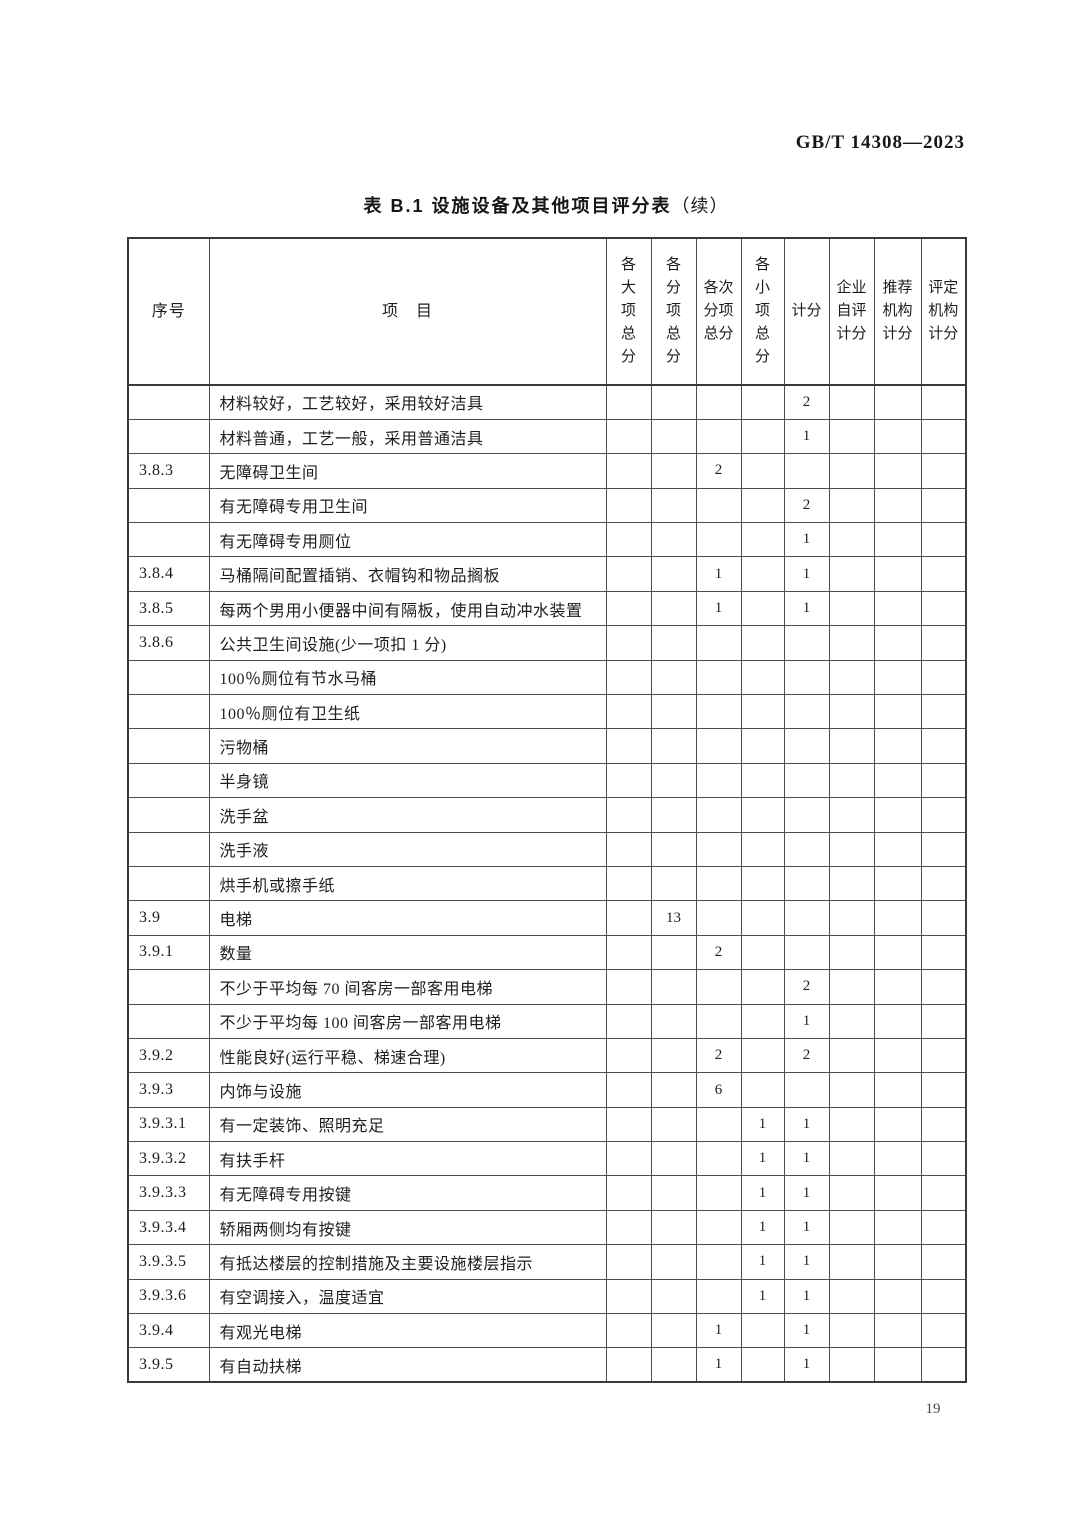  I want to click on row-number-cell: 3.9.3.2, so click(168, 1159).